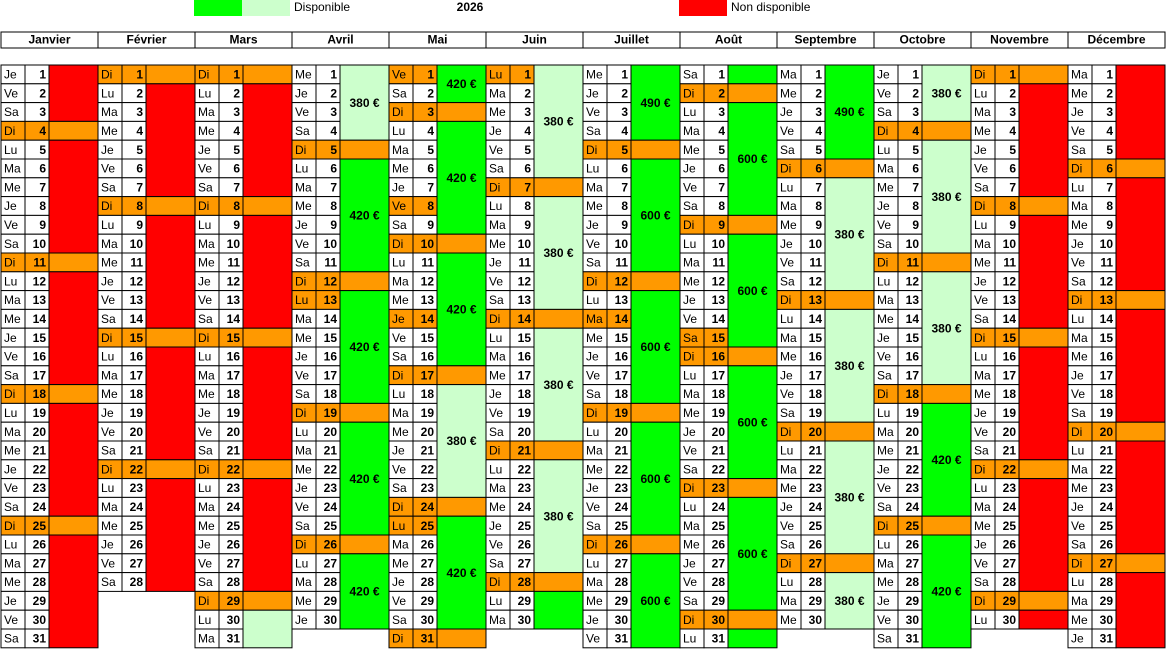 Image resolution: width=1175 pixels, height=668 pixels. What do you see at coordinates (525, 582) in the screenshot?
I see `day-number: 28` at bounding box center [525, 582].